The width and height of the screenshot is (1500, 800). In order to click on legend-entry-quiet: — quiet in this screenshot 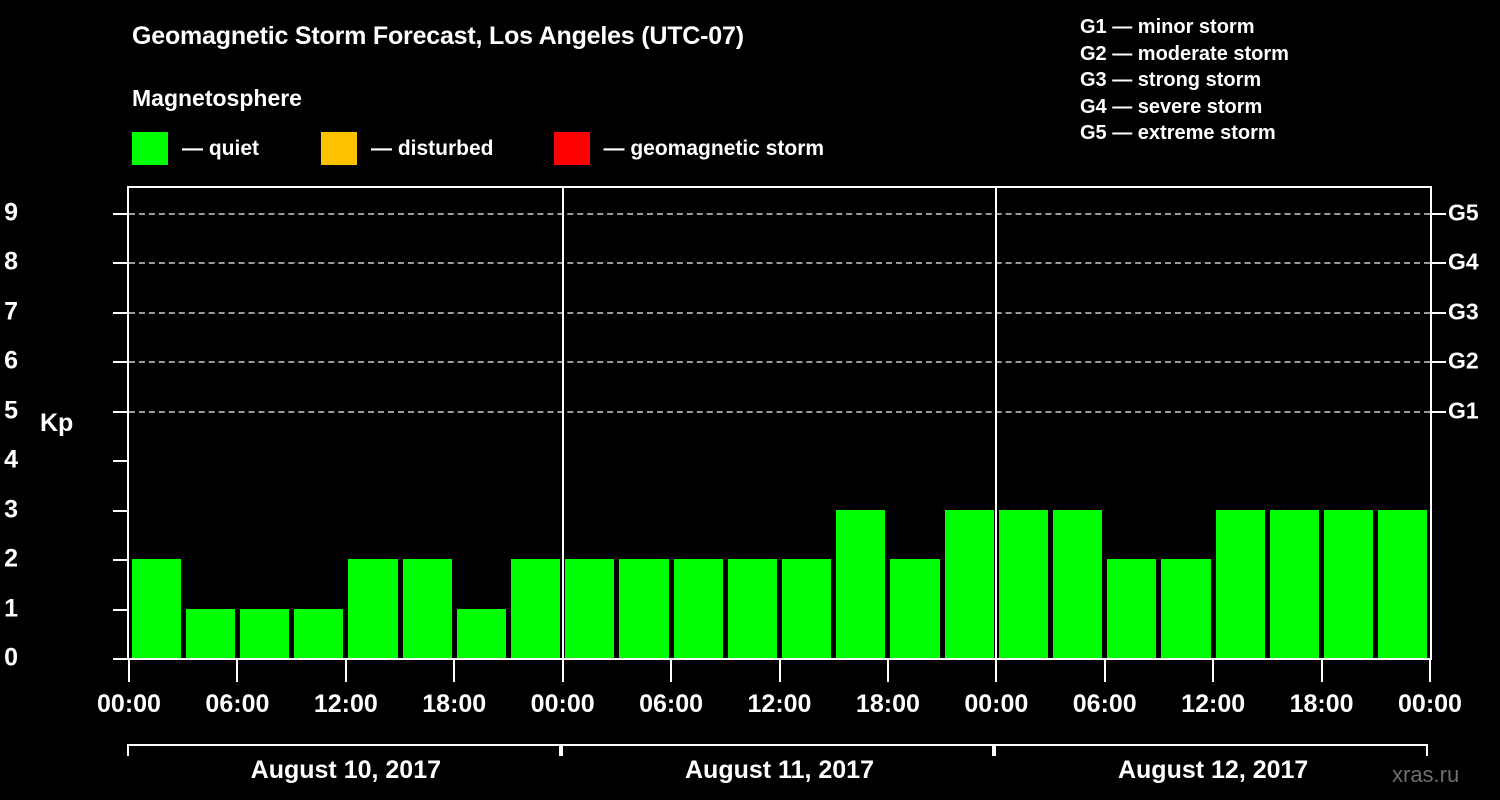, I will do `click(195, 148)`.